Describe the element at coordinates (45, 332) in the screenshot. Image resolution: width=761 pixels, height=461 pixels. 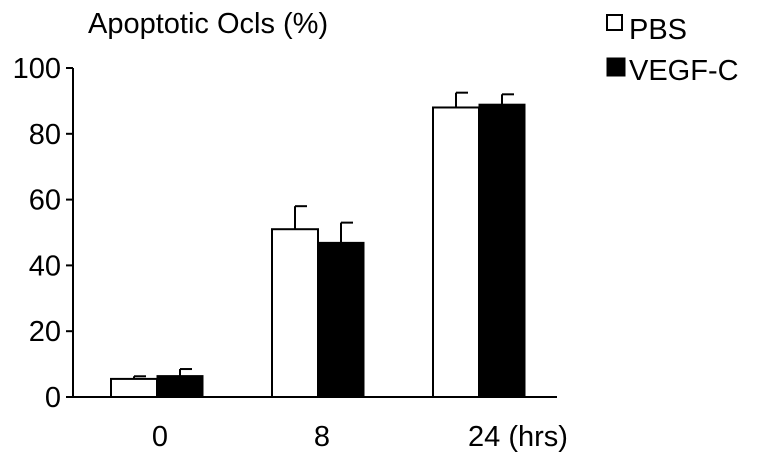
I see `y-tick-label: 20` at that location.